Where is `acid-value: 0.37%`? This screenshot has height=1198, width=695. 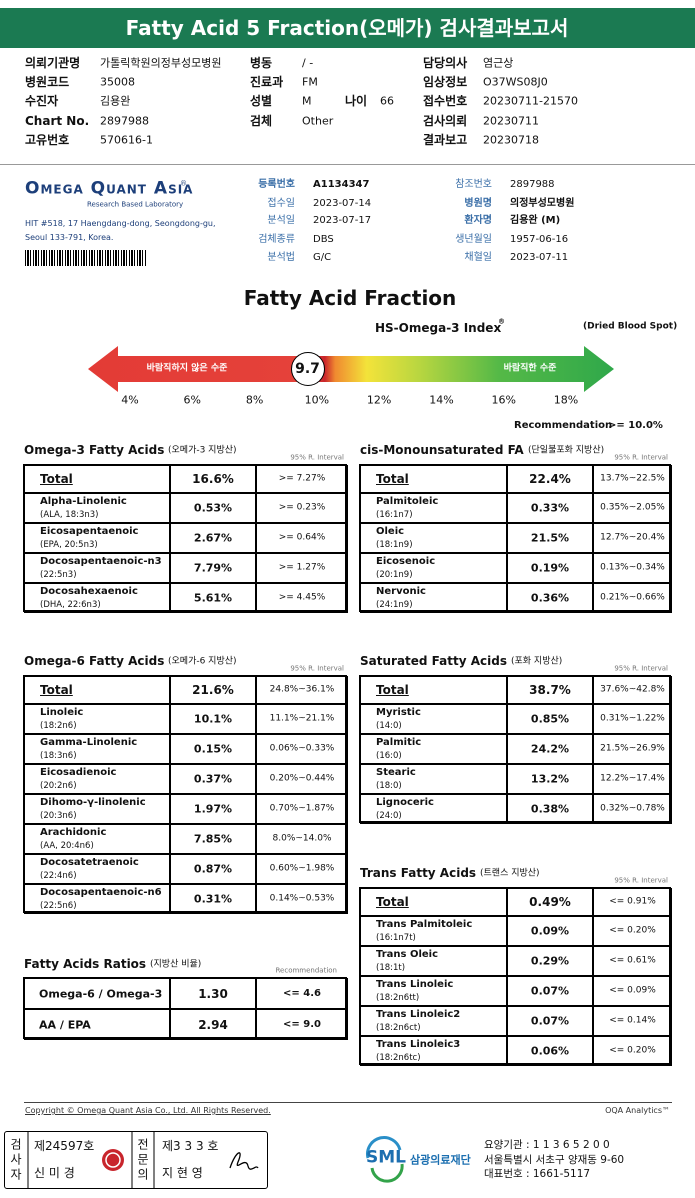
acid-value: 0.37% is located at coordinates (213, 779).